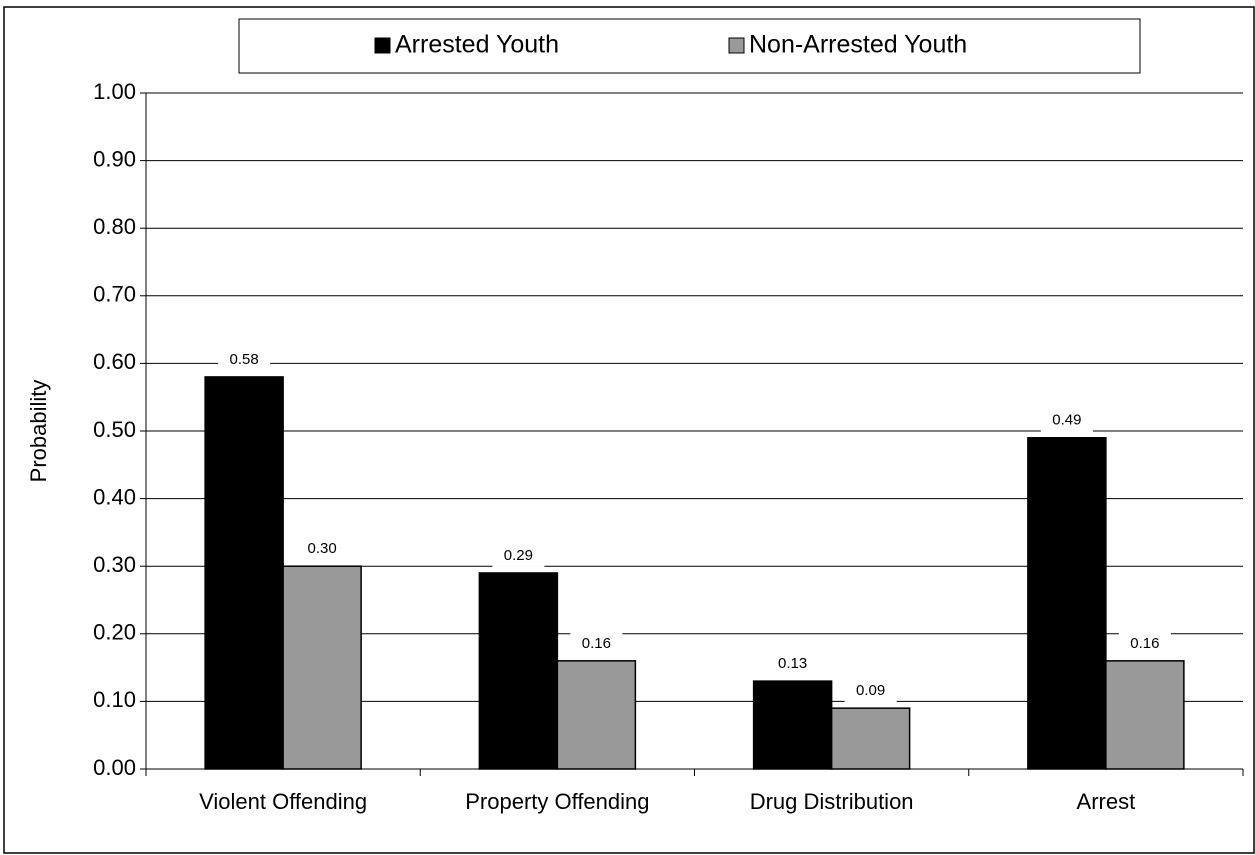  I want to click on value-label: 0.29, so click(518, 555).